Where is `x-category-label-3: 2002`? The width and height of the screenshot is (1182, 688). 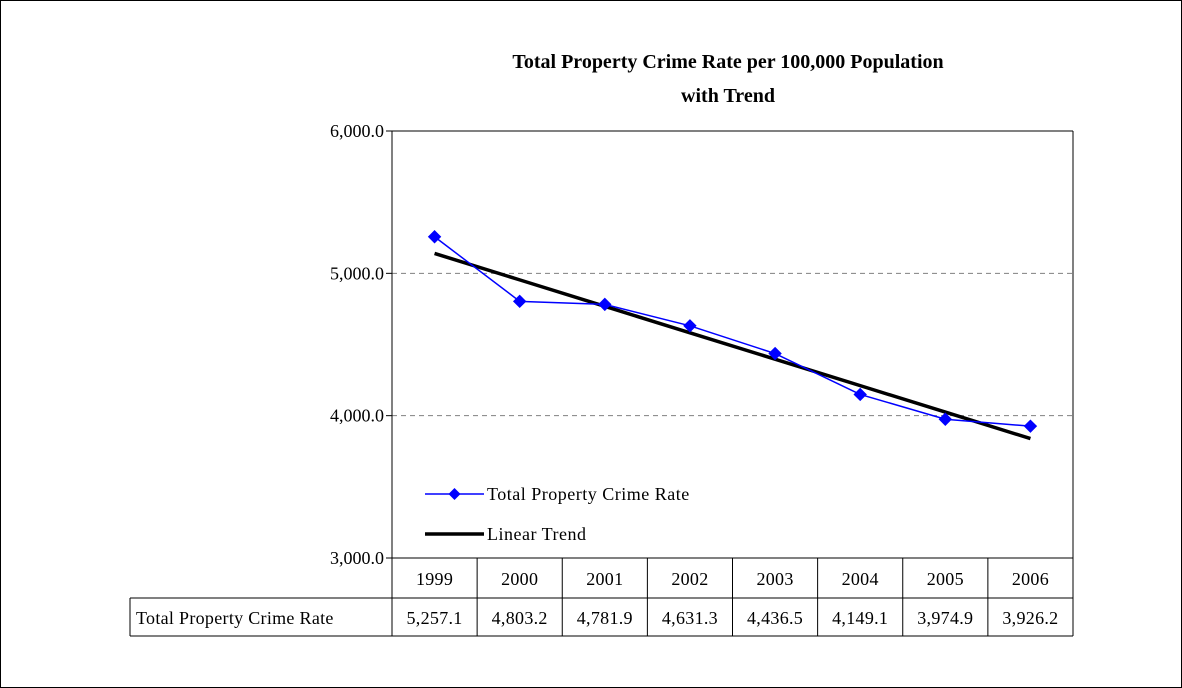 x-category-label-3: 2002 is located at coordinates (689, 579).